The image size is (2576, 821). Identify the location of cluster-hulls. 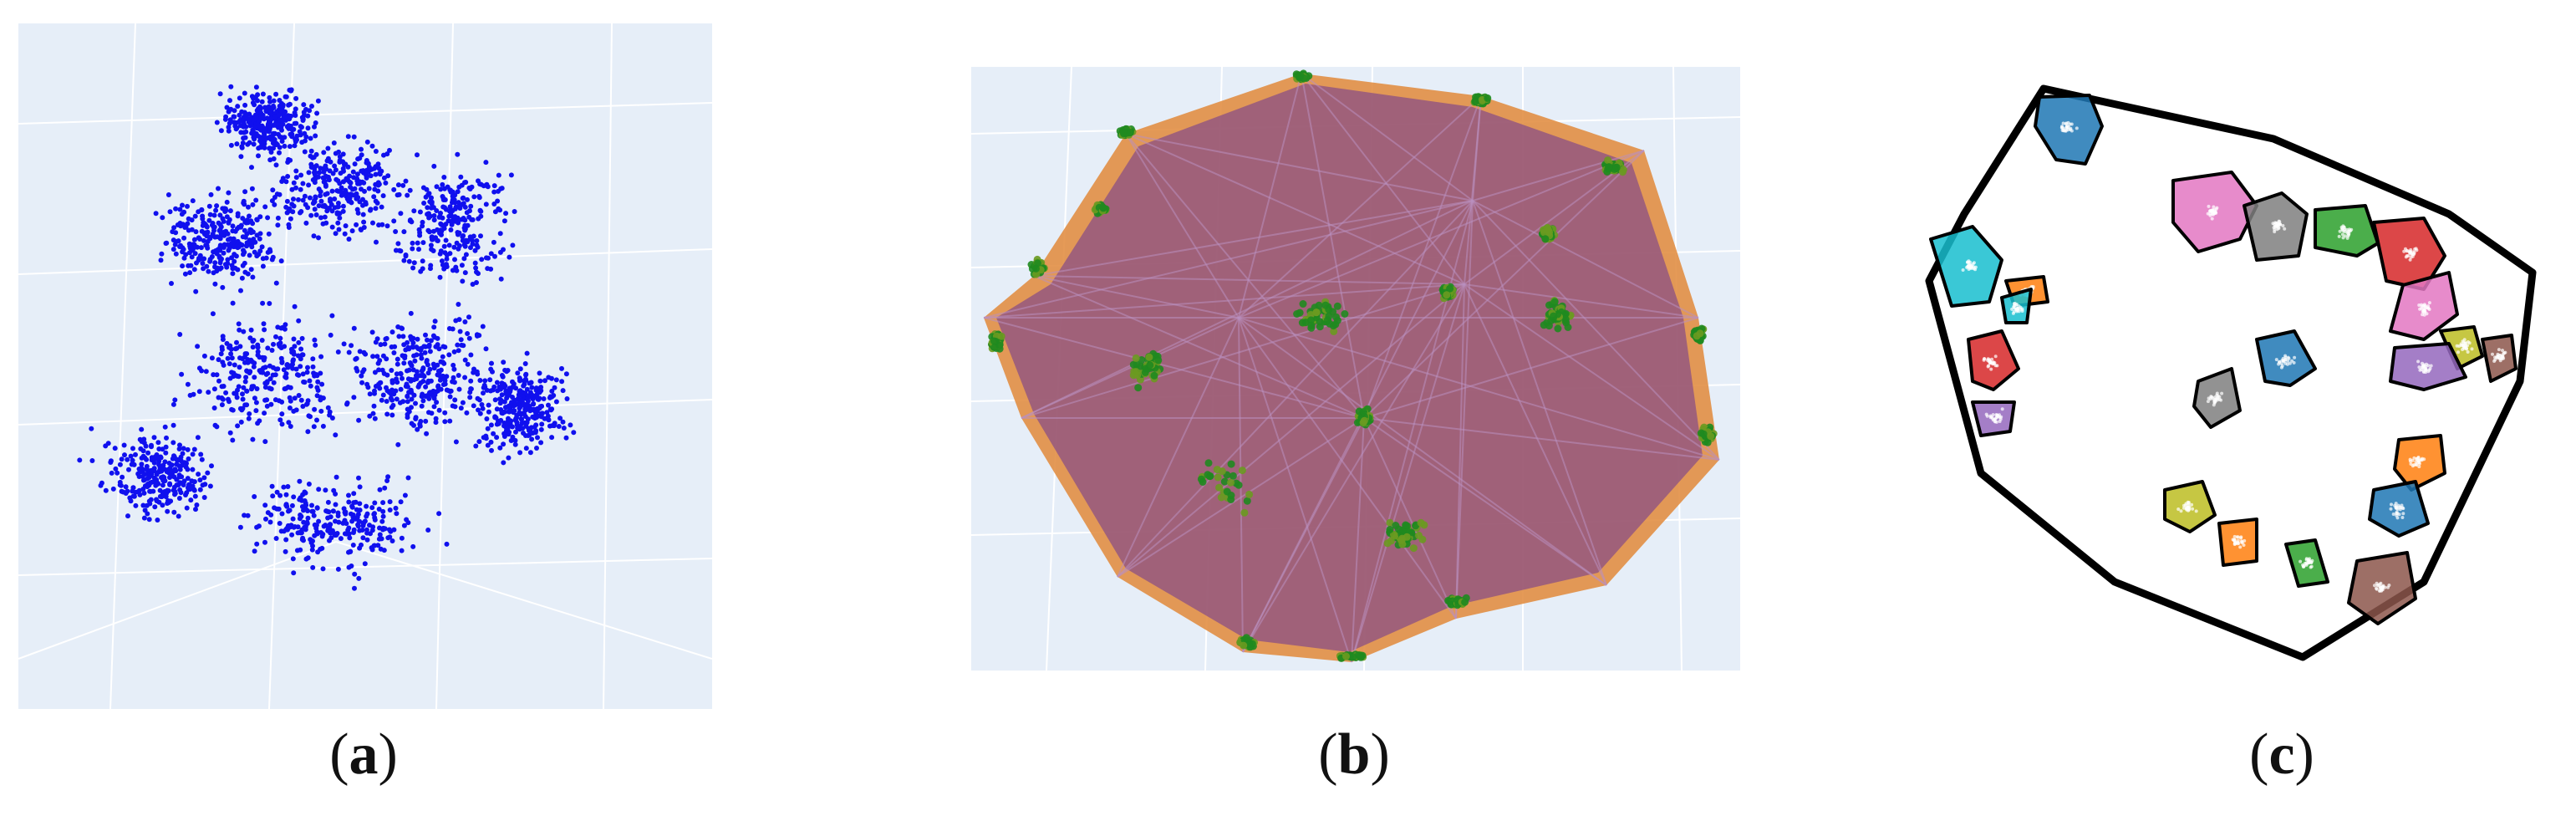
(2223, 359).